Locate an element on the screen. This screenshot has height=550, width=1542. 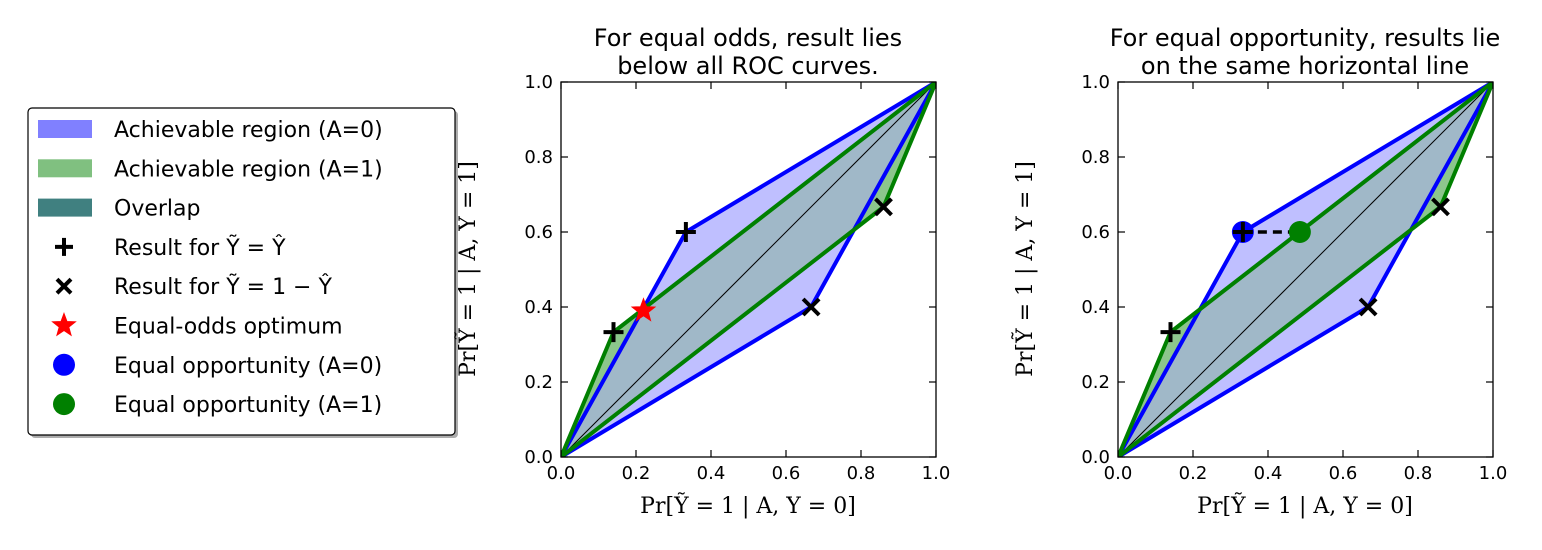
legend-label: Equal opportunity (A=0) is located at coordinates (248, 366).